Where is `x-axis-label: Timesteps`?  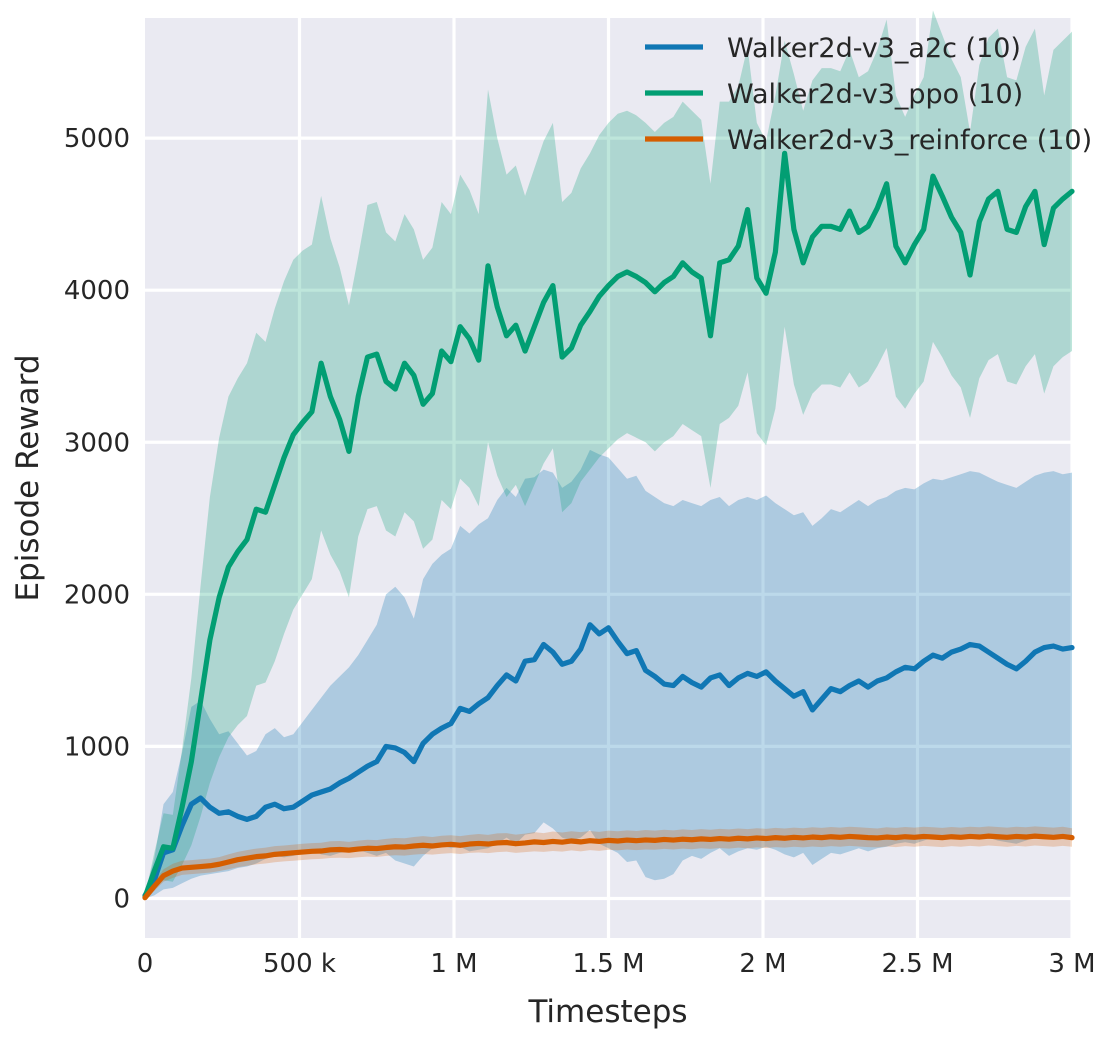
x-axis-label: Timesteps is located at coordinates (607, 1012).